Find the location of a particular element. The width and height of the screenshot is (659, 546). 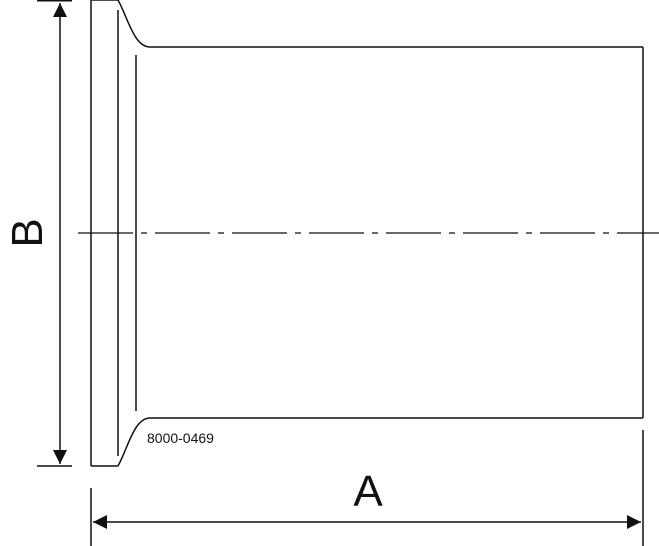

part-number-label: 8000-0469 is located at coordinates (180, 438).